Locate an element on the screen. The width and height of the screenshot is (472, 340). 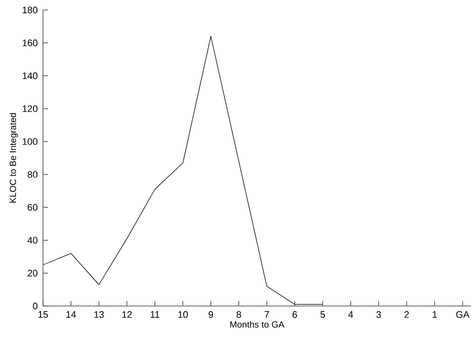
y-axis-title: KLOC to Be Integrated is located at coordinates (13, 158).